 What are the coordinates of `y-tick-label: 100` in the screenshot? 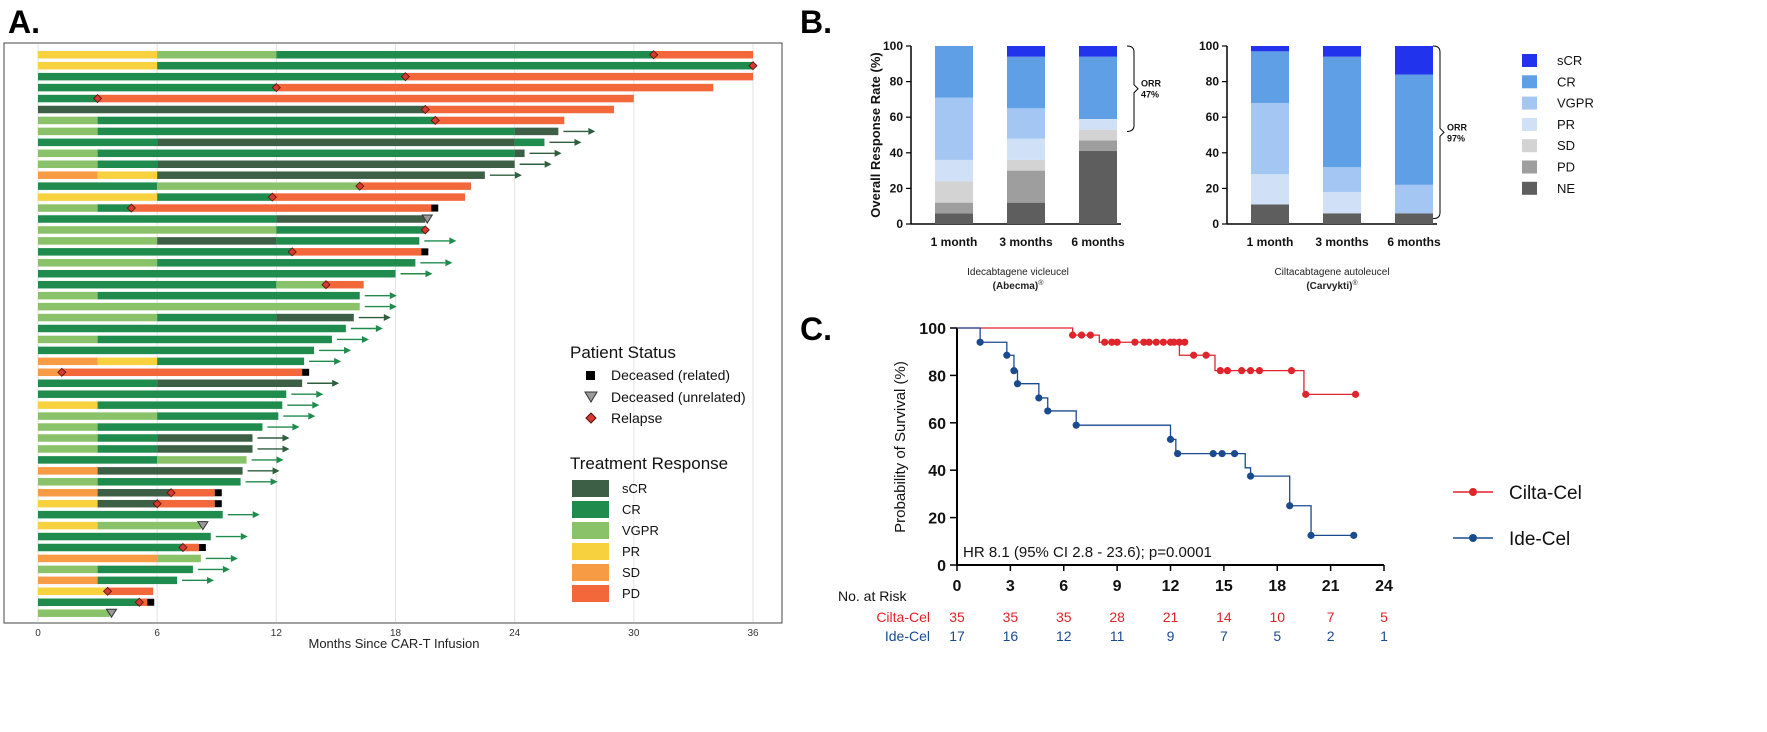 It's located at (893, 46).